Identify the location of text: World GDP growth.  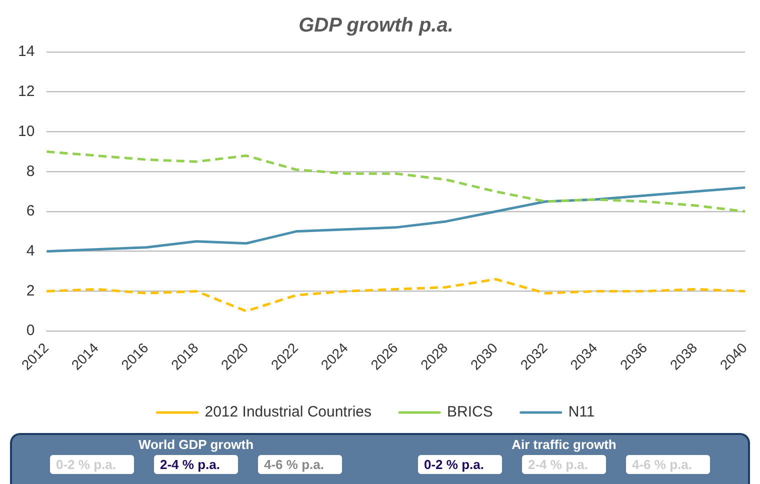
(196, 444).